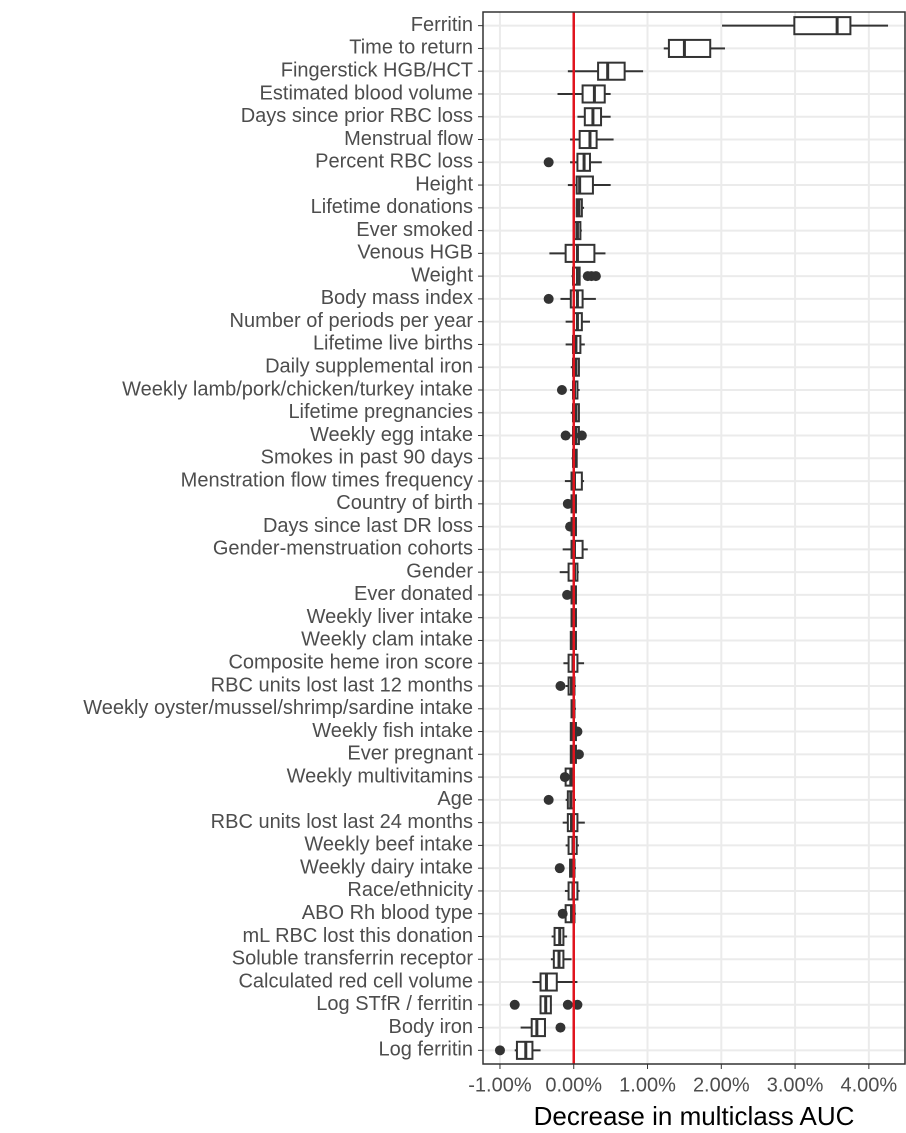  Describe the element at coordinates (342, 822) in the screenshot. I see `category-label: RBC units lost last 24 months` at that location.